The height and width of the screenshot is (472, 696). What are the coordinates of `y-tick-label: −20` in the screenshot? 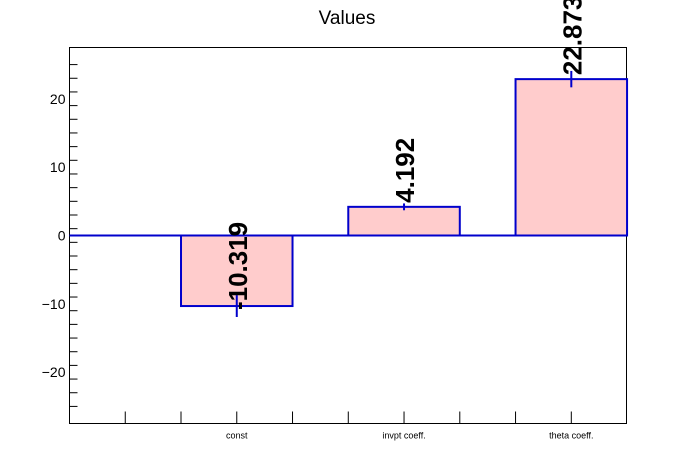 It's located at (54, 372).